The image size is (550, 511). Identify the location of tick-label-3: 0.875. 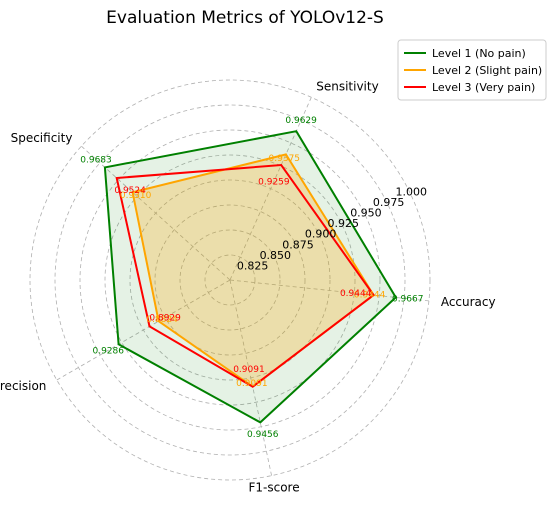
(298, 244).